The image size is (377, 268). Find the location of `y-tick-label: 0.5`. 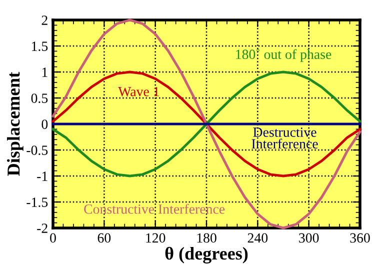

y-tick-label: 0.5 is located at coordinates (39, 99).